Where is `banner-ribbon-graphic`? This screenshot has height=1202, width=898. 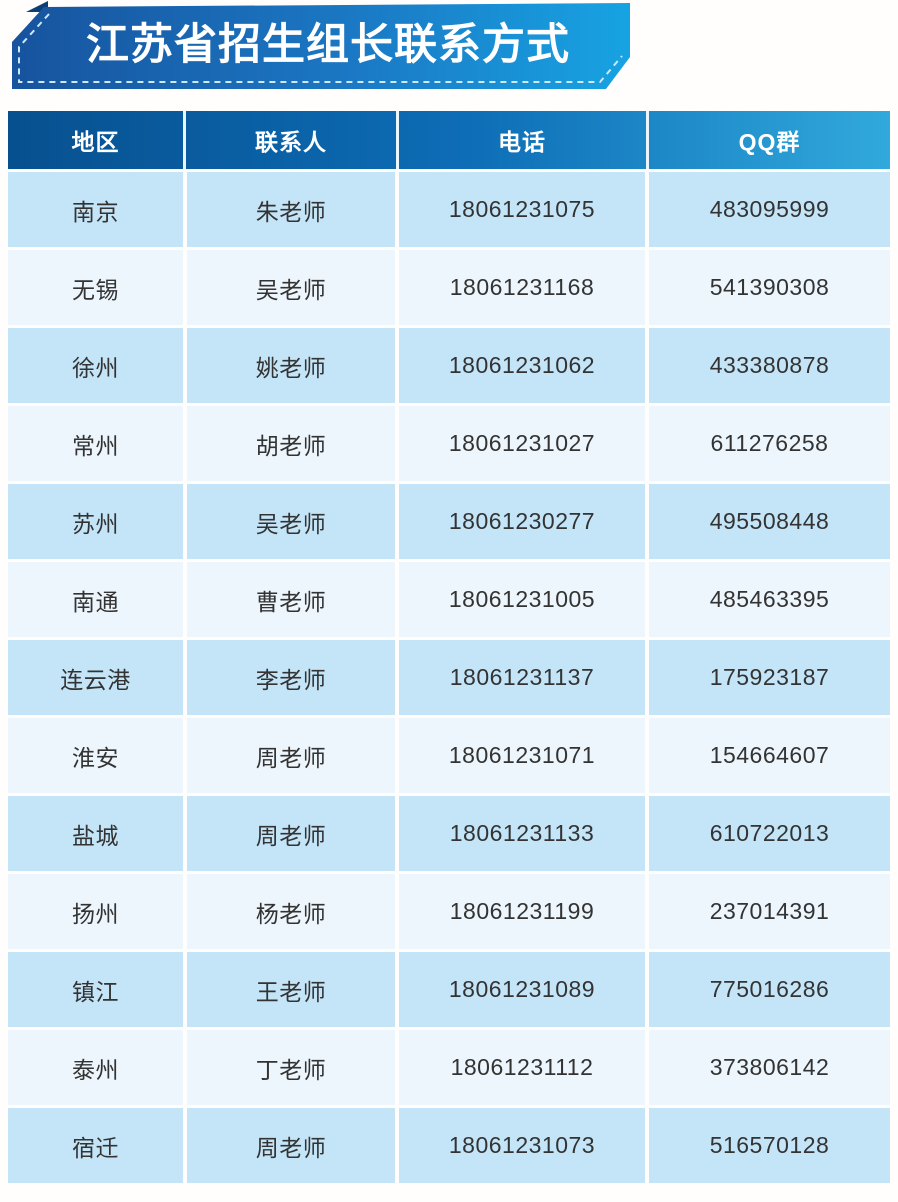 banner-ribbon-graphic is located at coordinates (321, 45).